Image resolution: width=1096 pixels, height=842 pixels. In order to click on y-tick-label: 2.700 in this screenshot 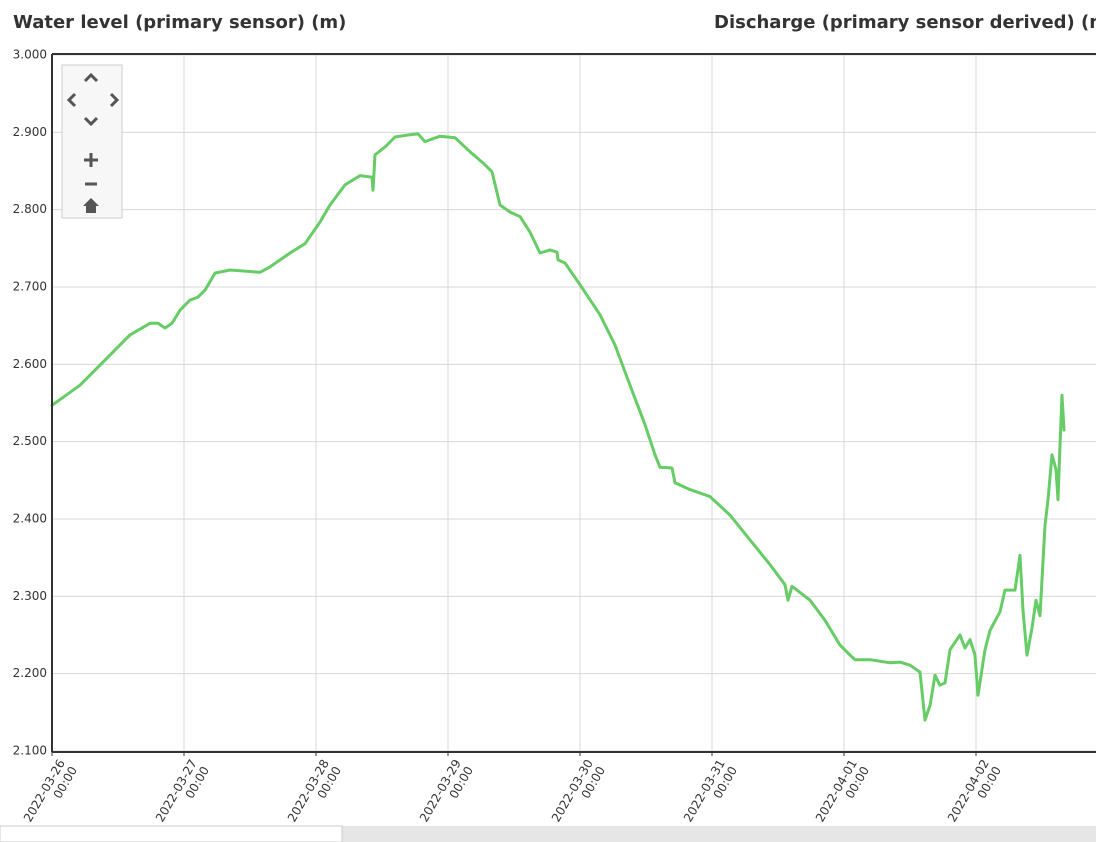, I will do `click(30, 287)`.